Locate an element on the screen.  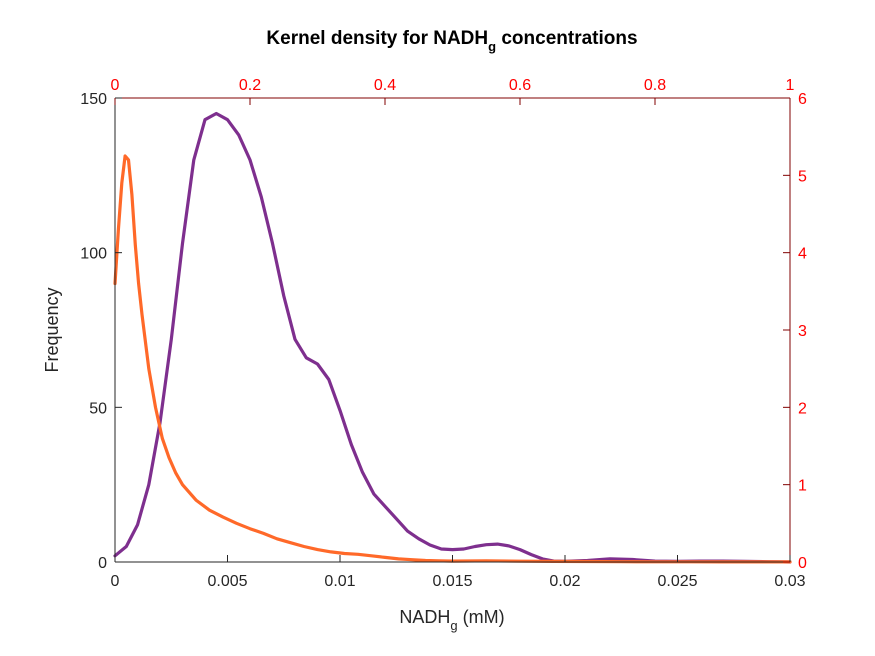
x-tick-label: 0 is located at coordinates (115, 581).